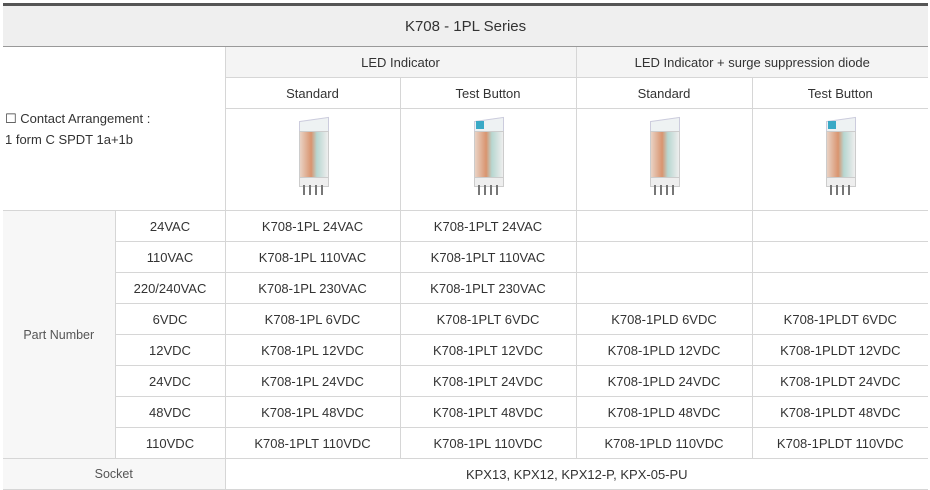 Image resolution: width=930 pixels, height=490 pixels. I want to click on contact-label: ☐ Contact Arrangement :, so click(78, 118).